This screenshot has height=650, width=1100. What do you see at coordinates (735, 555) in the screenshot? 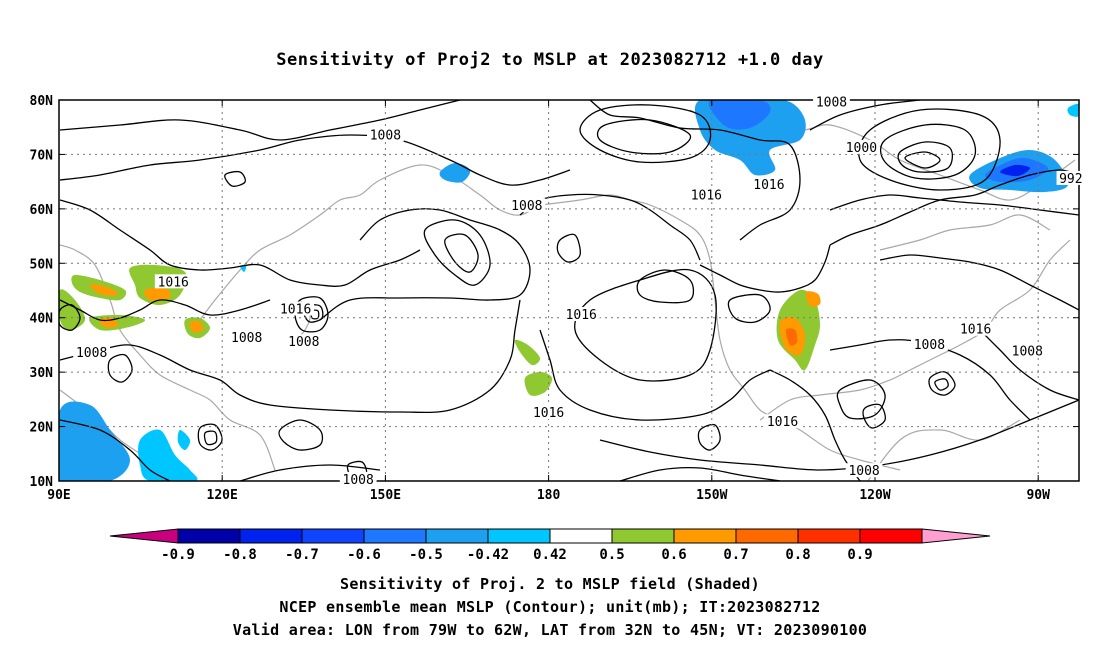
I see `colorbar-label: 0.7` at bounding box center [735, 555].